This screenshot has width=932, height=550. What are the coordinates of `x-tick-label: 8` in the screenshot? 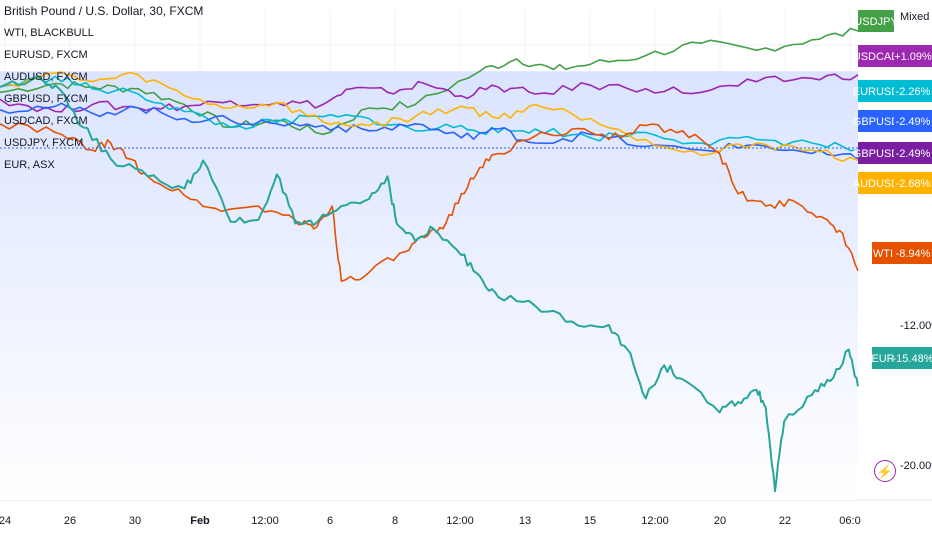 It's located at (395, 521).